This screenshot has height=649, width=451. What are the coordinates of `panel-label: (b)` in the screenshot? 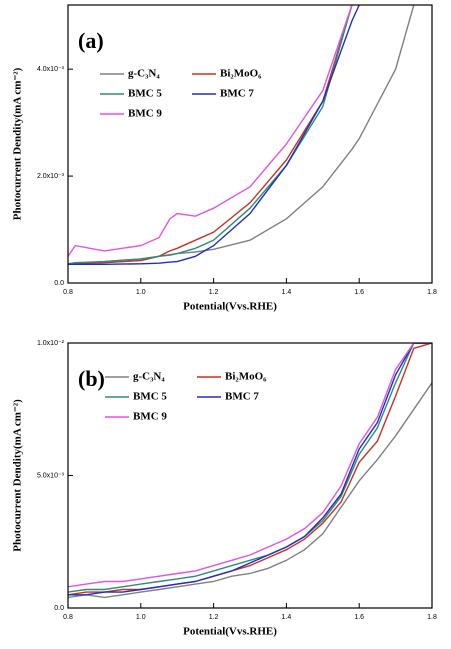 It's located at (91, 378).